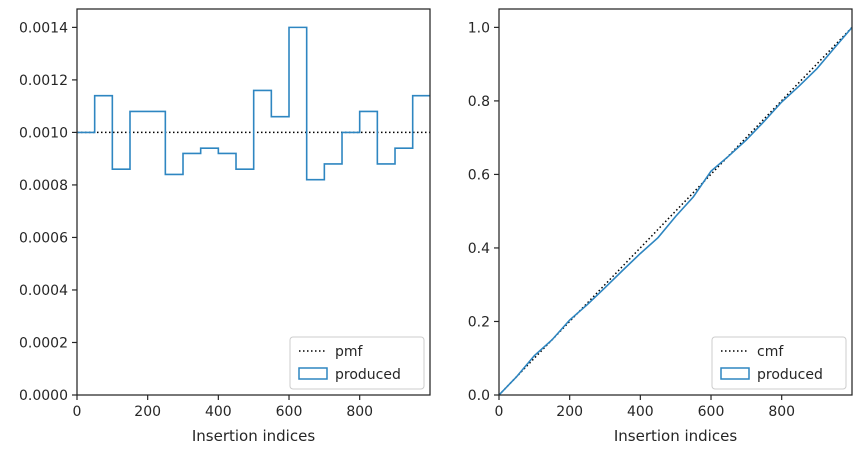 This screenshot has width=861, height=453. Describe the element at coordinates (479, 249) in the screenshot. I see `y-tick-label: 0.4` at that location.